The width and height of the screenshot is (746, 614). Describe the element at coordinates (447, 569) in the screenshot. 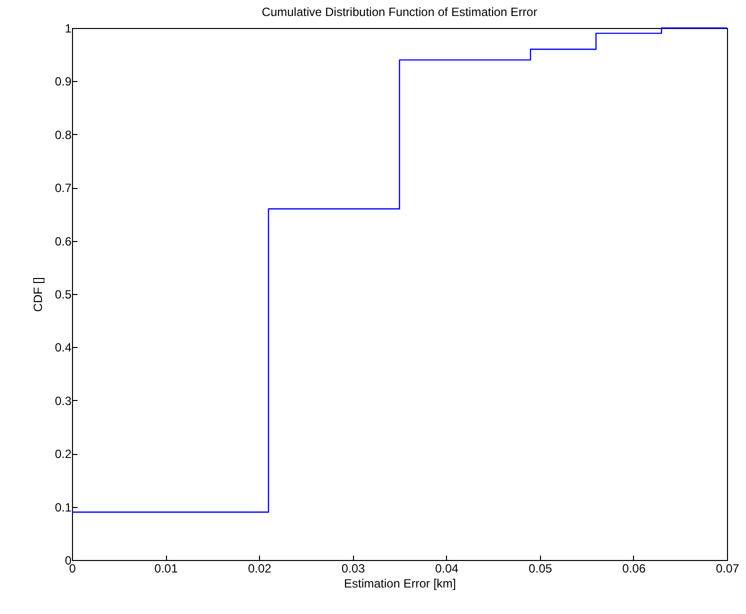

I see `x-tick-label: 0.04` at that location.